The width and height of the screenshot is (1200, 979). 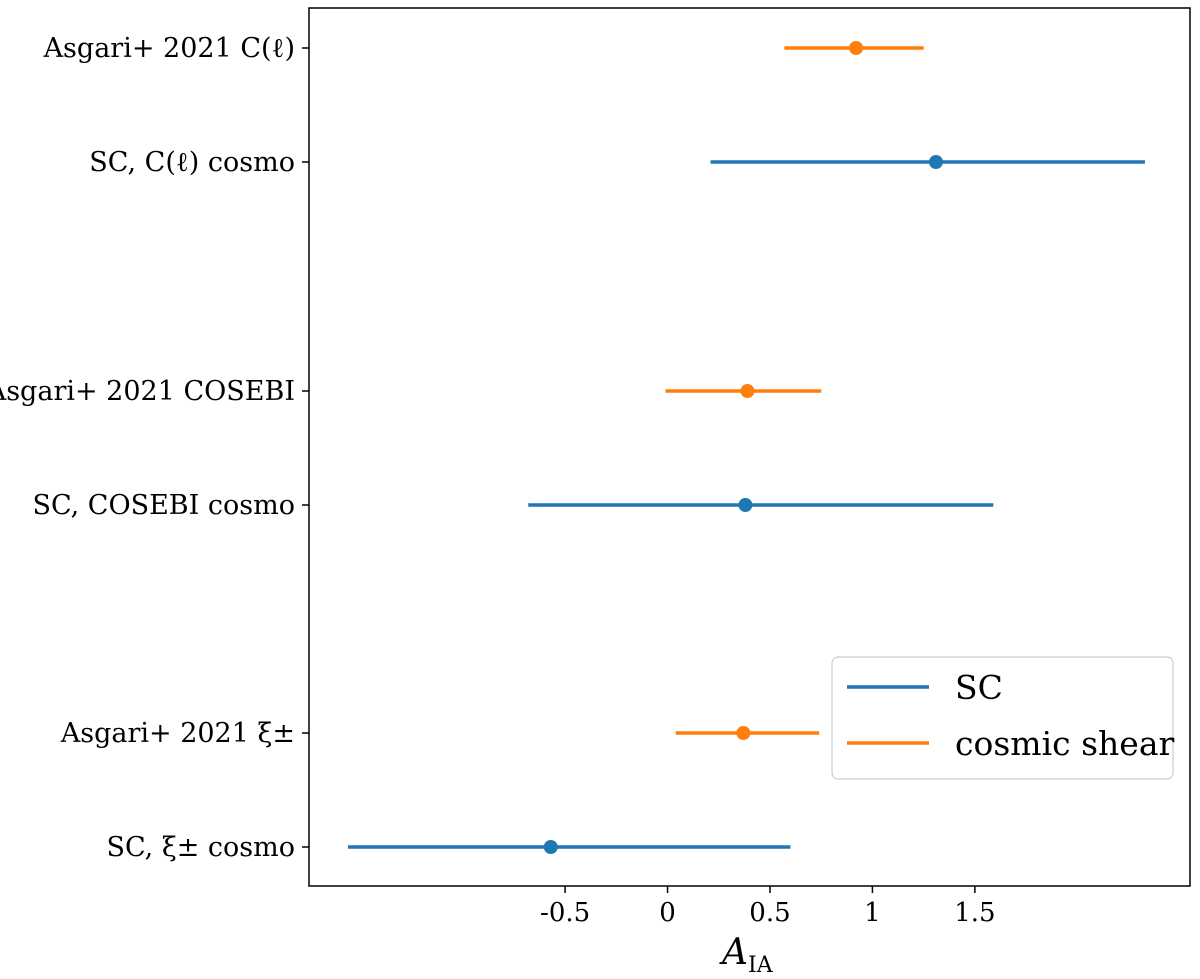 What do you see at coordinates (746, 955) in the screenshot?
I see `x-axis-label: AIA` at bounding box center [746, 955].